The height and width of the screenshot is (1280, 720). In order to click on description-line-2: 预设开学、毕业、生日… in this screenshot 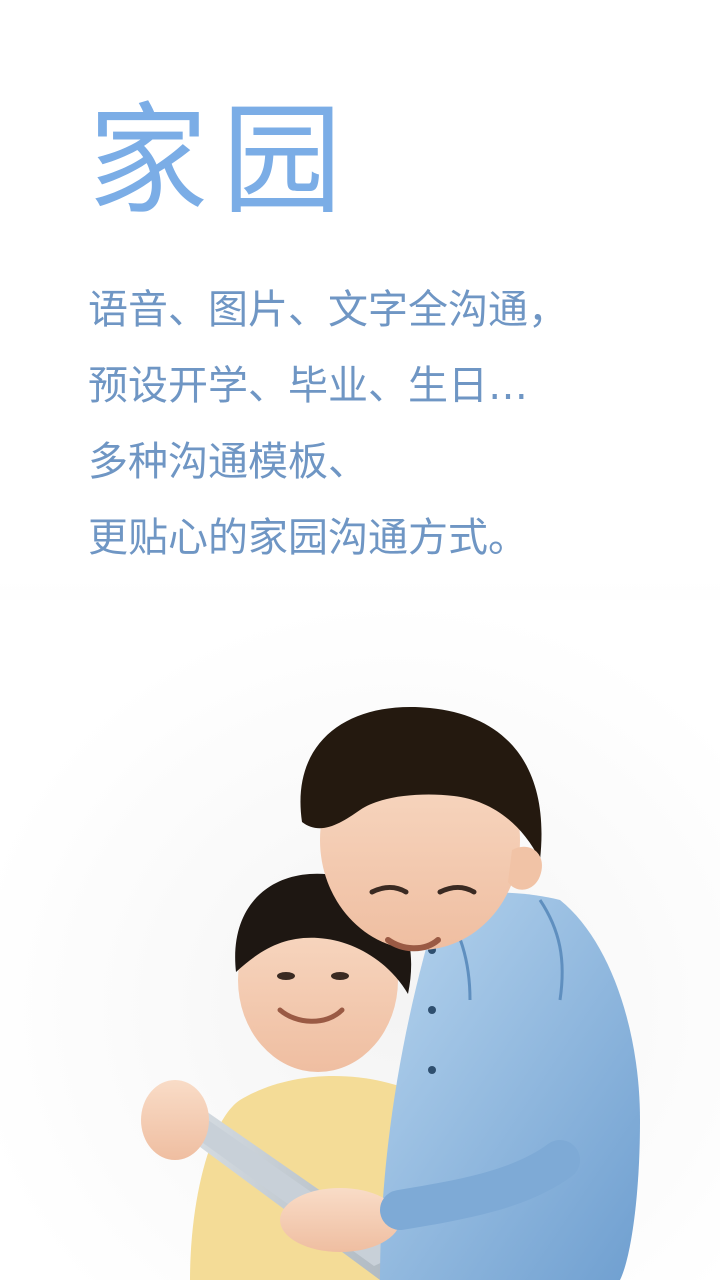, I will do `click(308, 386)`.